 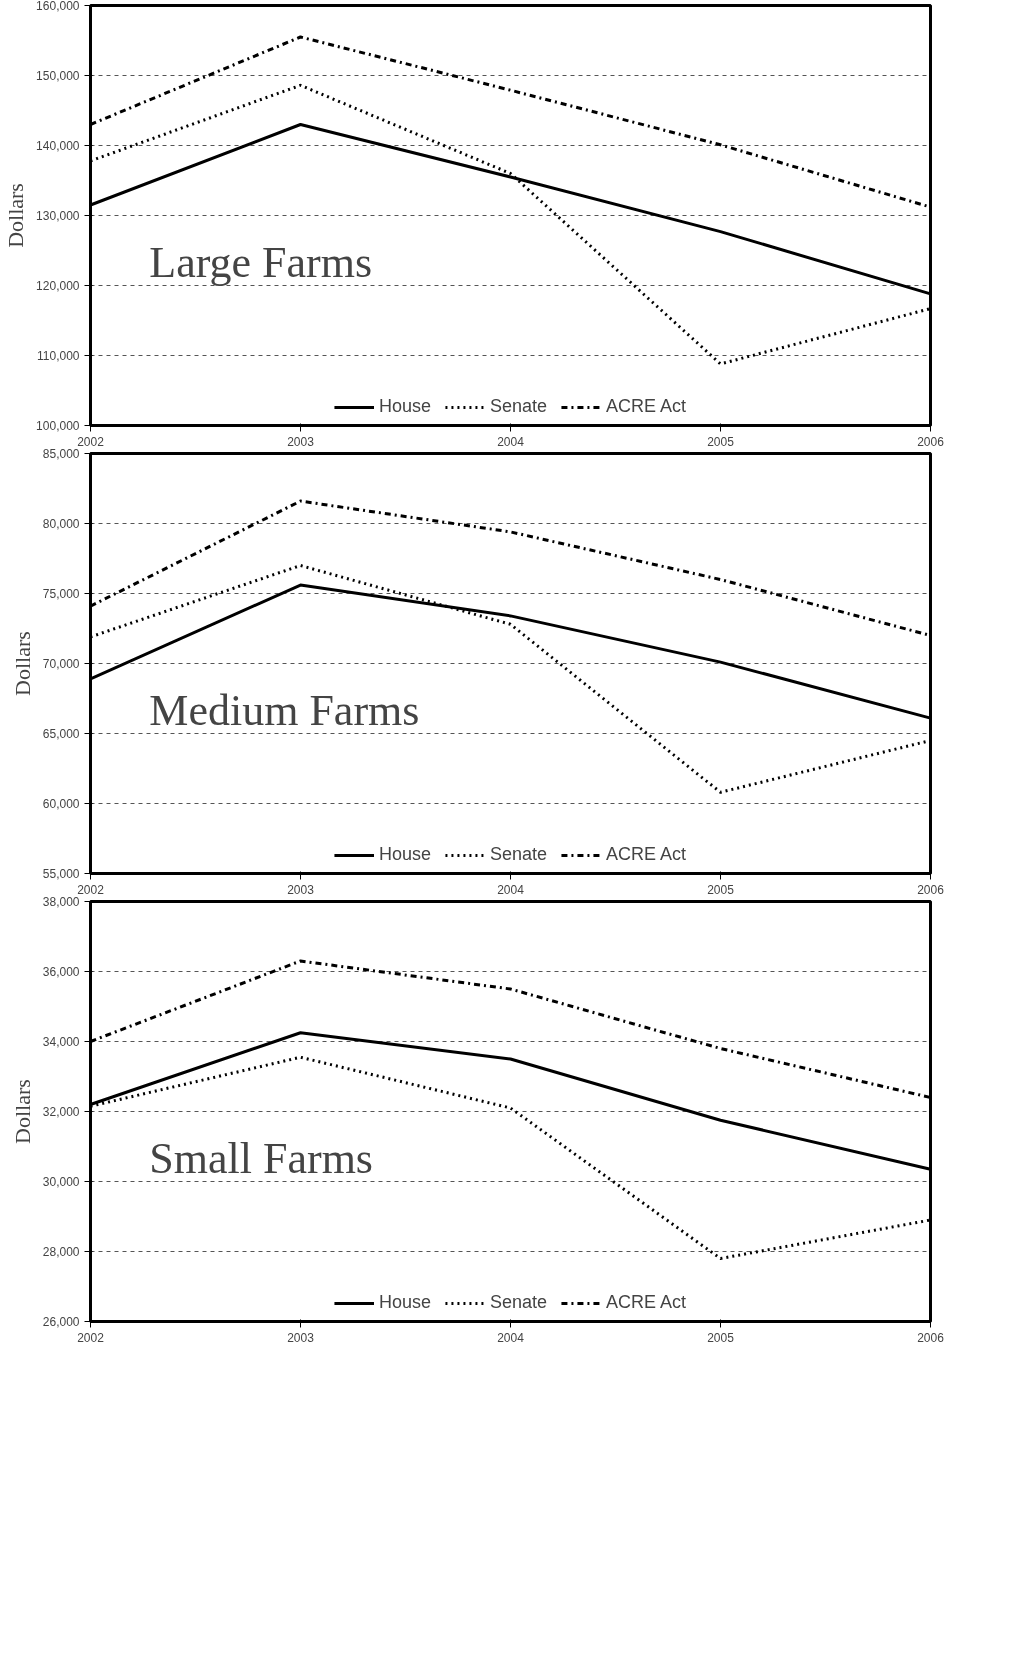 I want to click on y-tick-label: 30,000, so click(x=61, y=1182).